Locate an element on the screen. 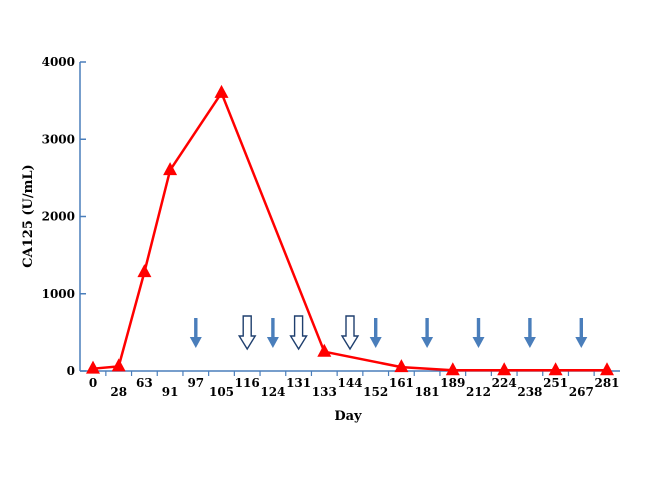 The width and height of the screenshot is (648, 486). x-tick-label: 251 is located at coordinates (555, 383).